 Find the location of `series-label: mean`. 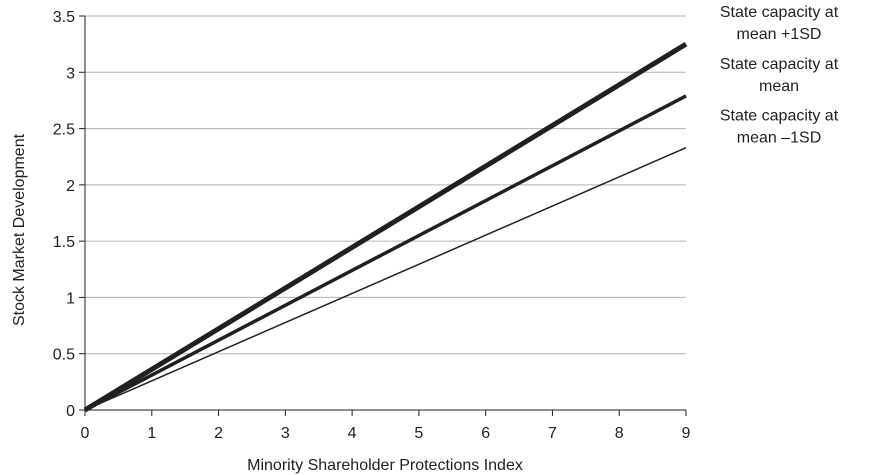

series-label: mean is located at coordinates (779, 86).